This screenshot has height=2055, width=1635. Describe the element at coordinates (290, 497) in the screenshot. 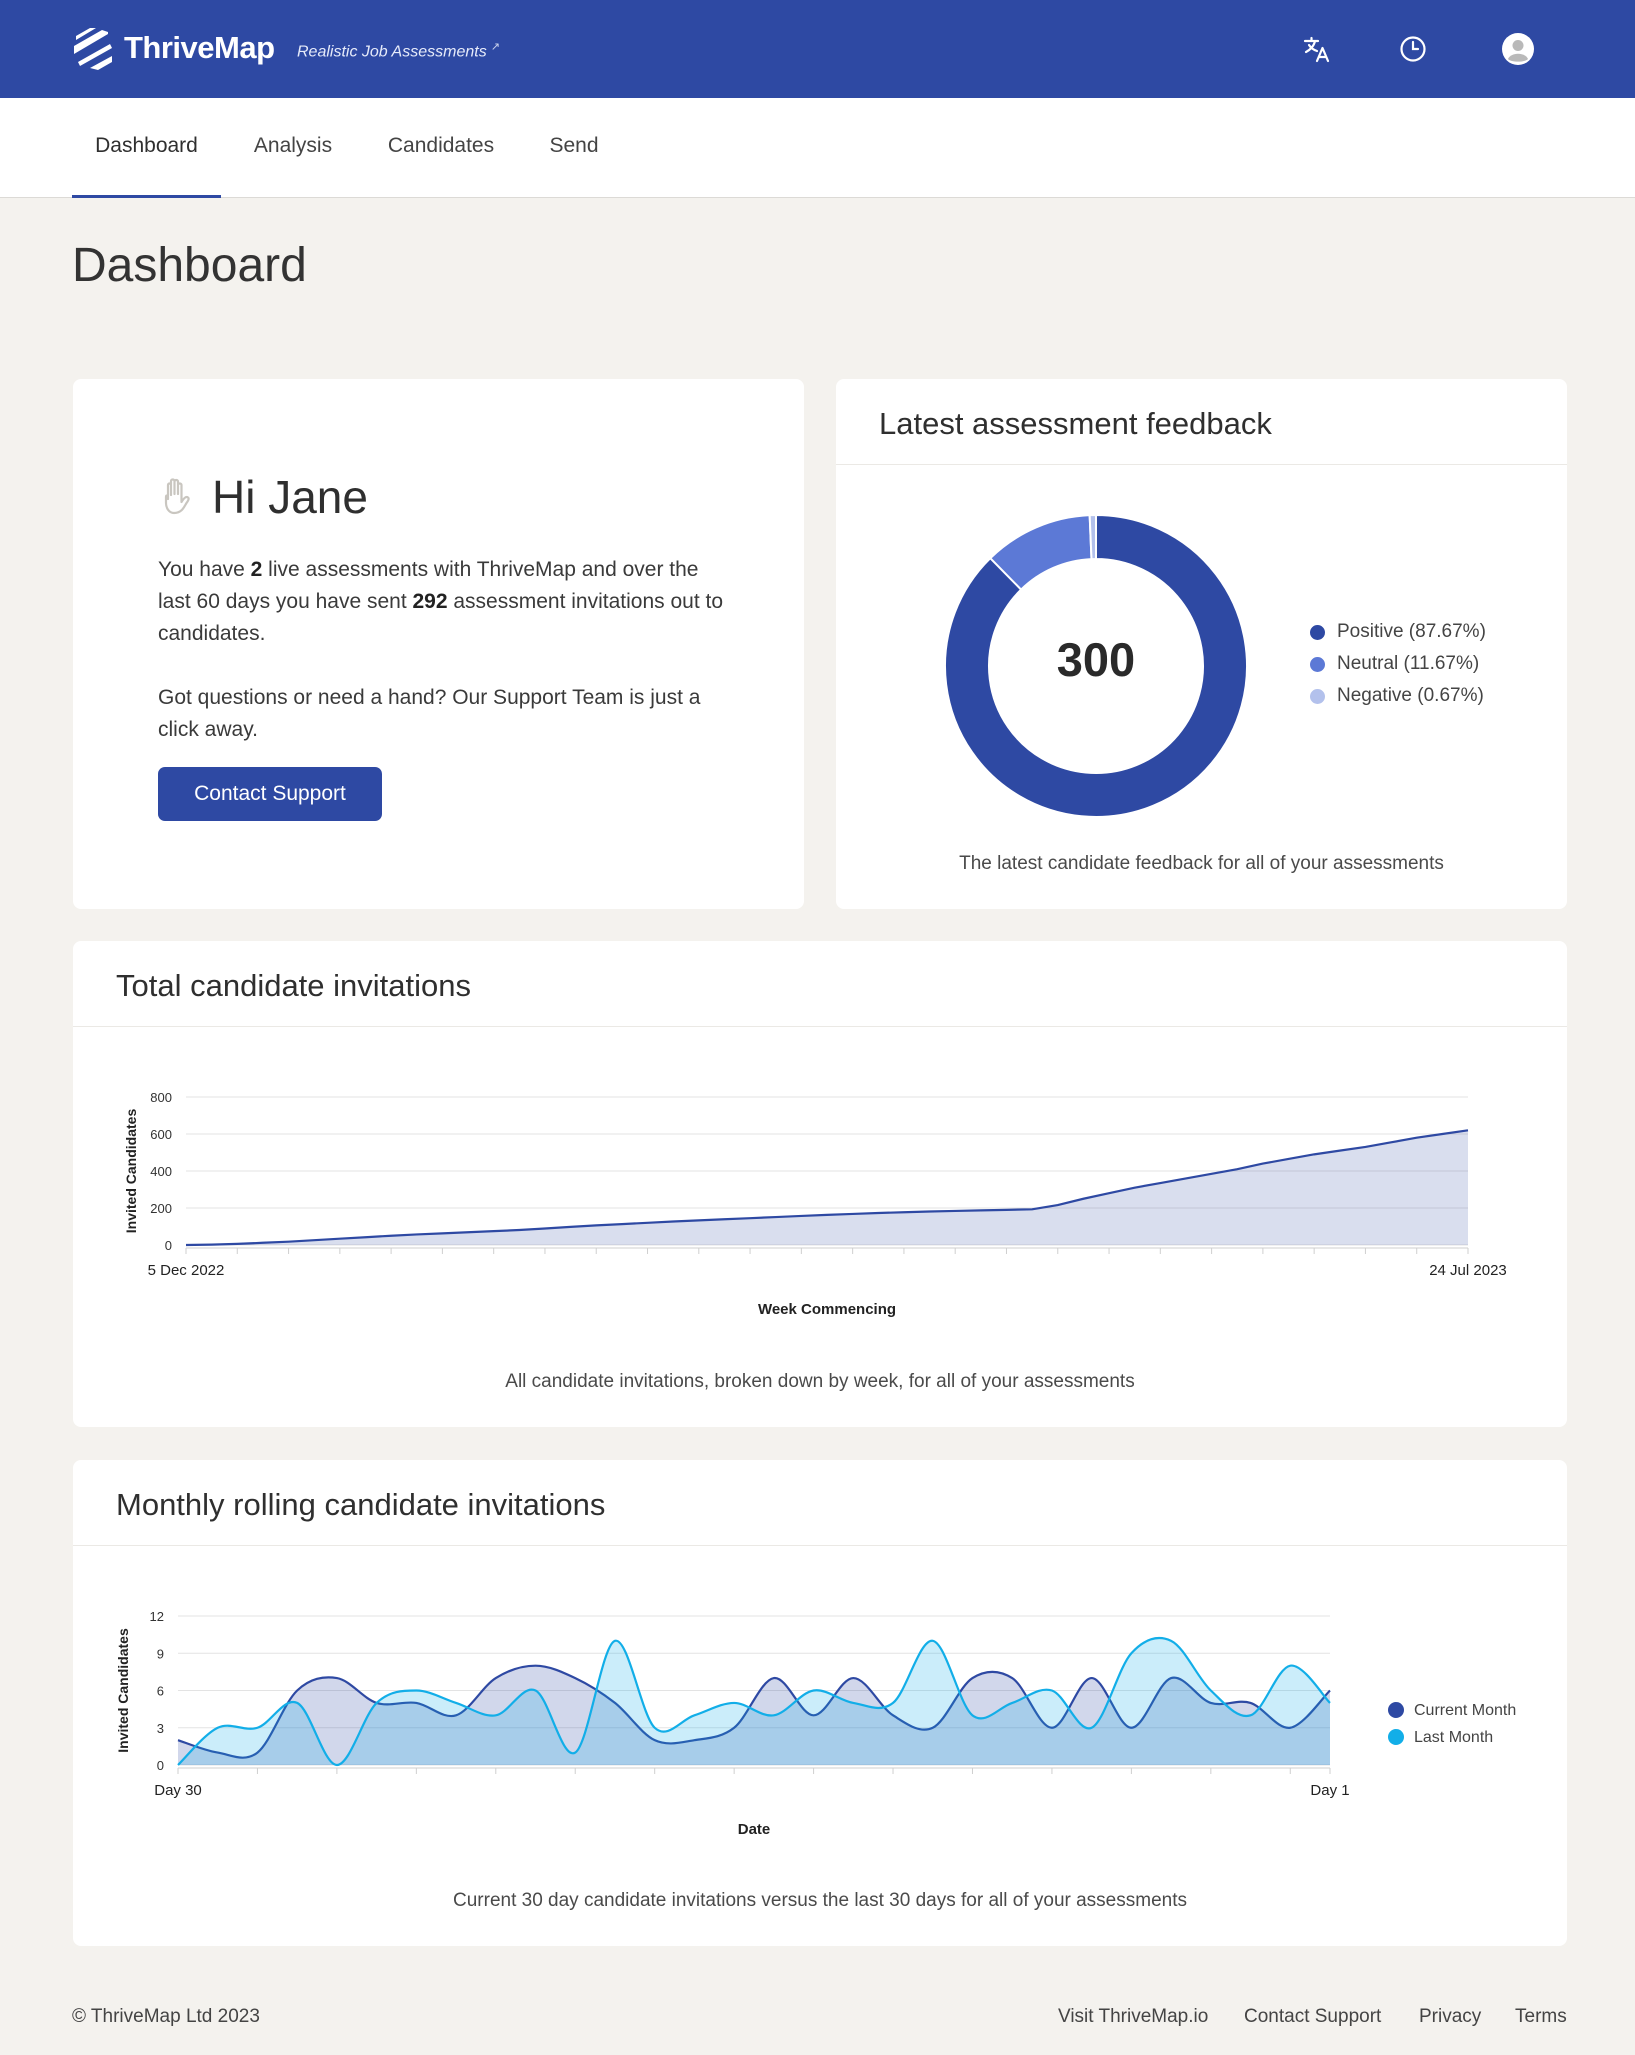

I see `greeting-text: Hi Jane` at that location.